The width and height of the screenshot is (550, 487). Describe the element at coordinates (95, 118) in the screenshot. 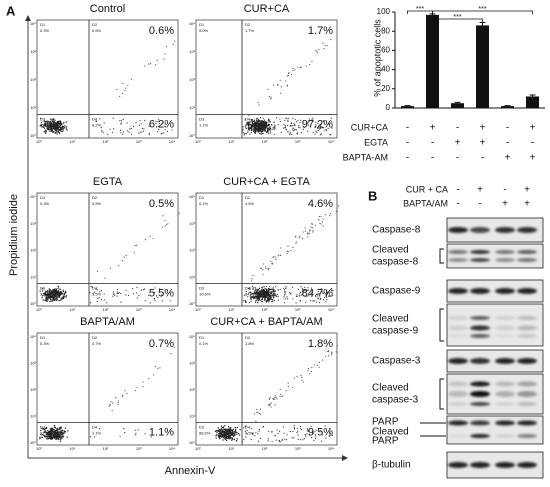

I see `quadrant-name: D4` at that location.